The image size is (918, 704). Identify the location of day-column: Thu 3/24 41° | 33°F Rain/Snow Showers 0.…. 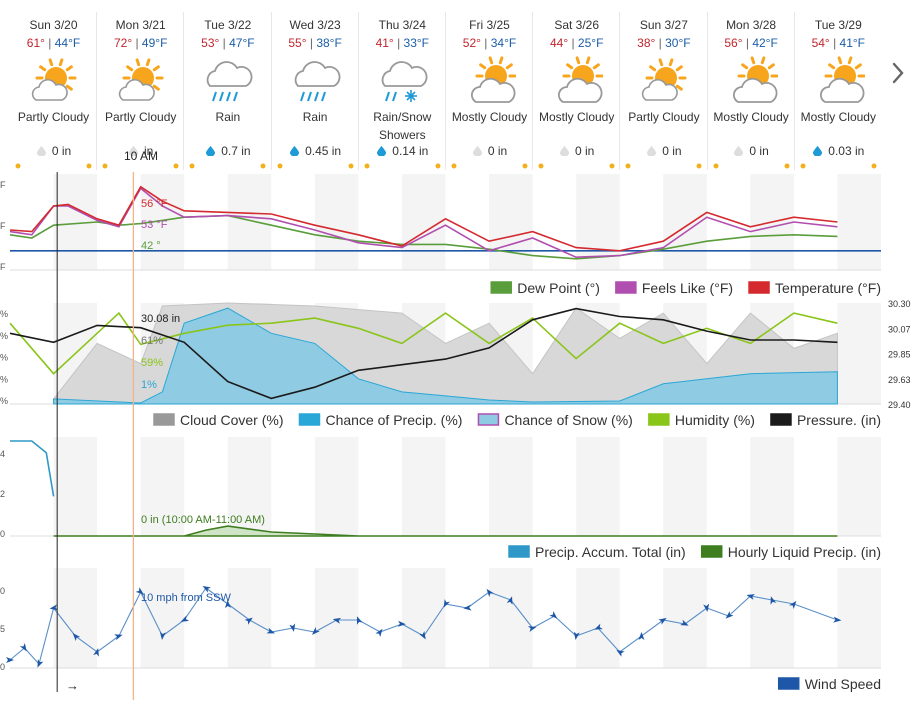
(402, 91).